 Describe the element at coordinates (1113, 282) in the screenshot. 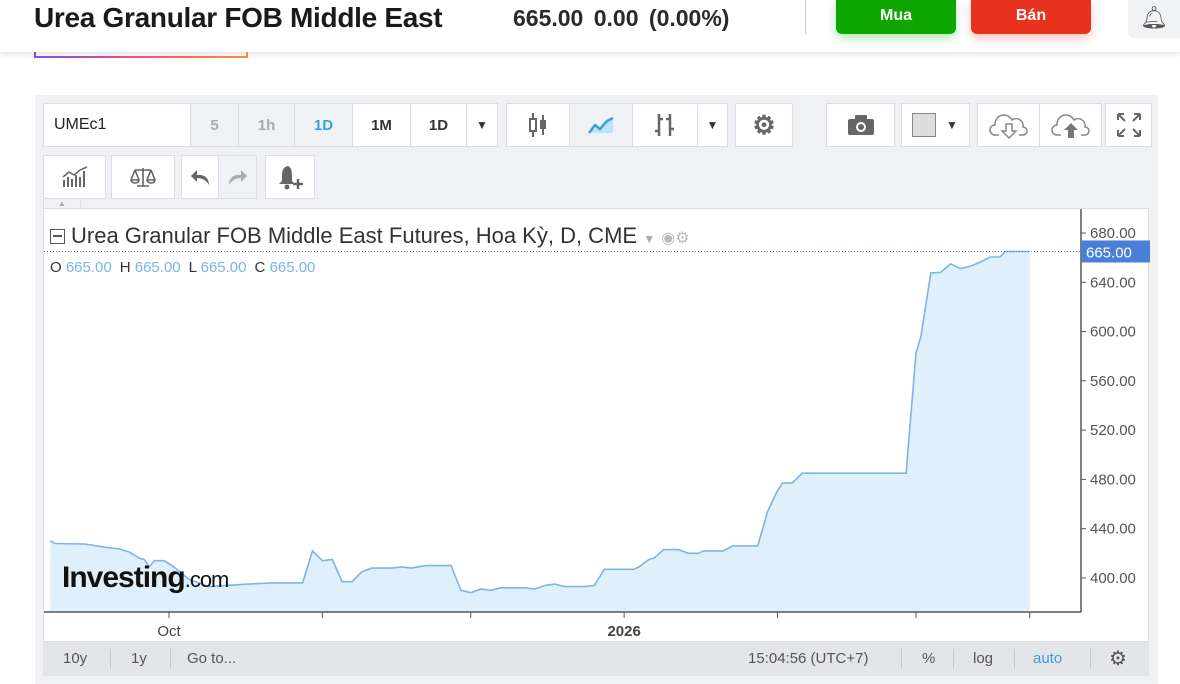

I see `y-tick-label: 640.00` at that location.